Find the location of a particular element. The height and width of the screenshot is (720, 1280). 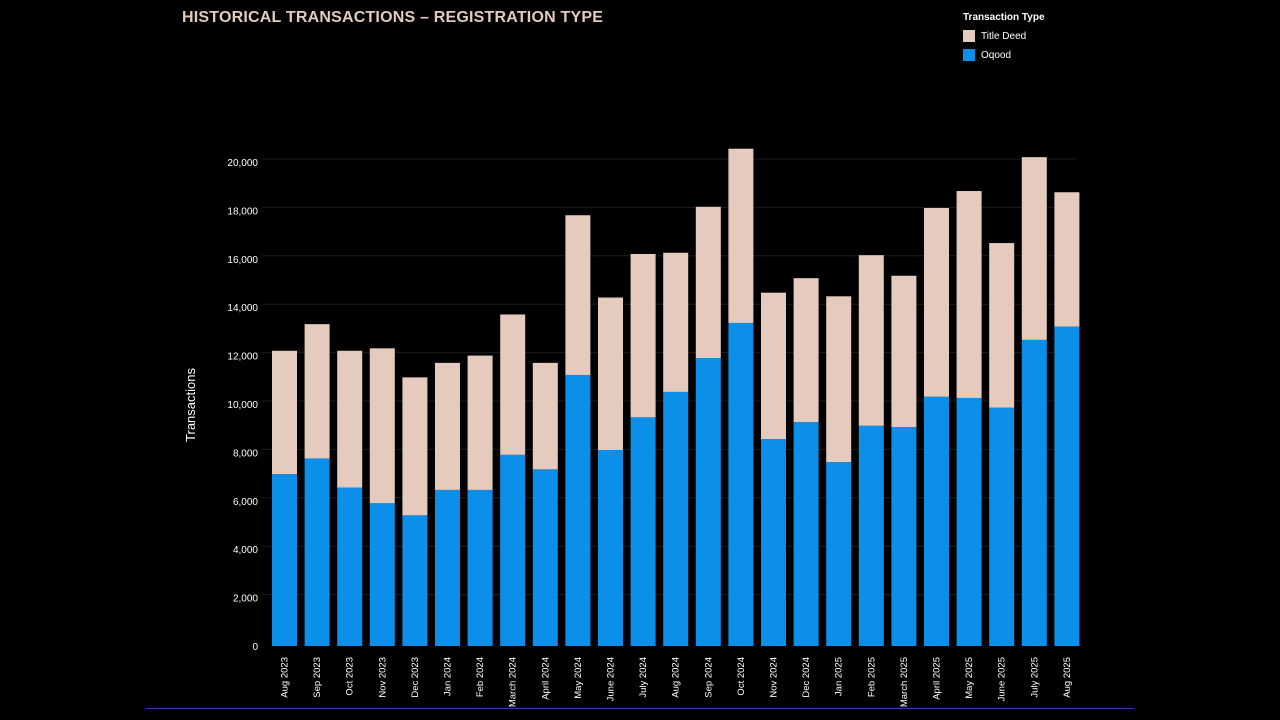

x-tick-label: Aug 2025 is located at coordinates (1067, 677).